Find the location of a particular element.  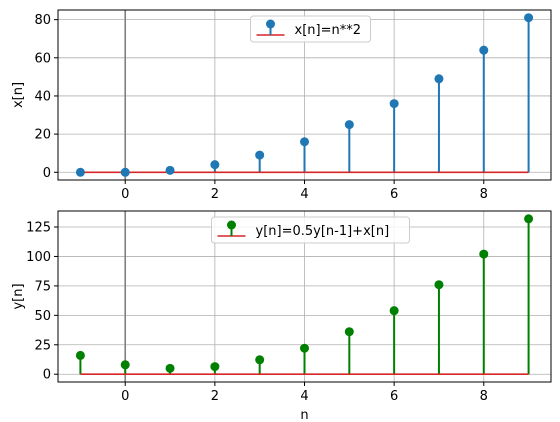

y-tick-label: 60 is located at coordinates (42, 58).